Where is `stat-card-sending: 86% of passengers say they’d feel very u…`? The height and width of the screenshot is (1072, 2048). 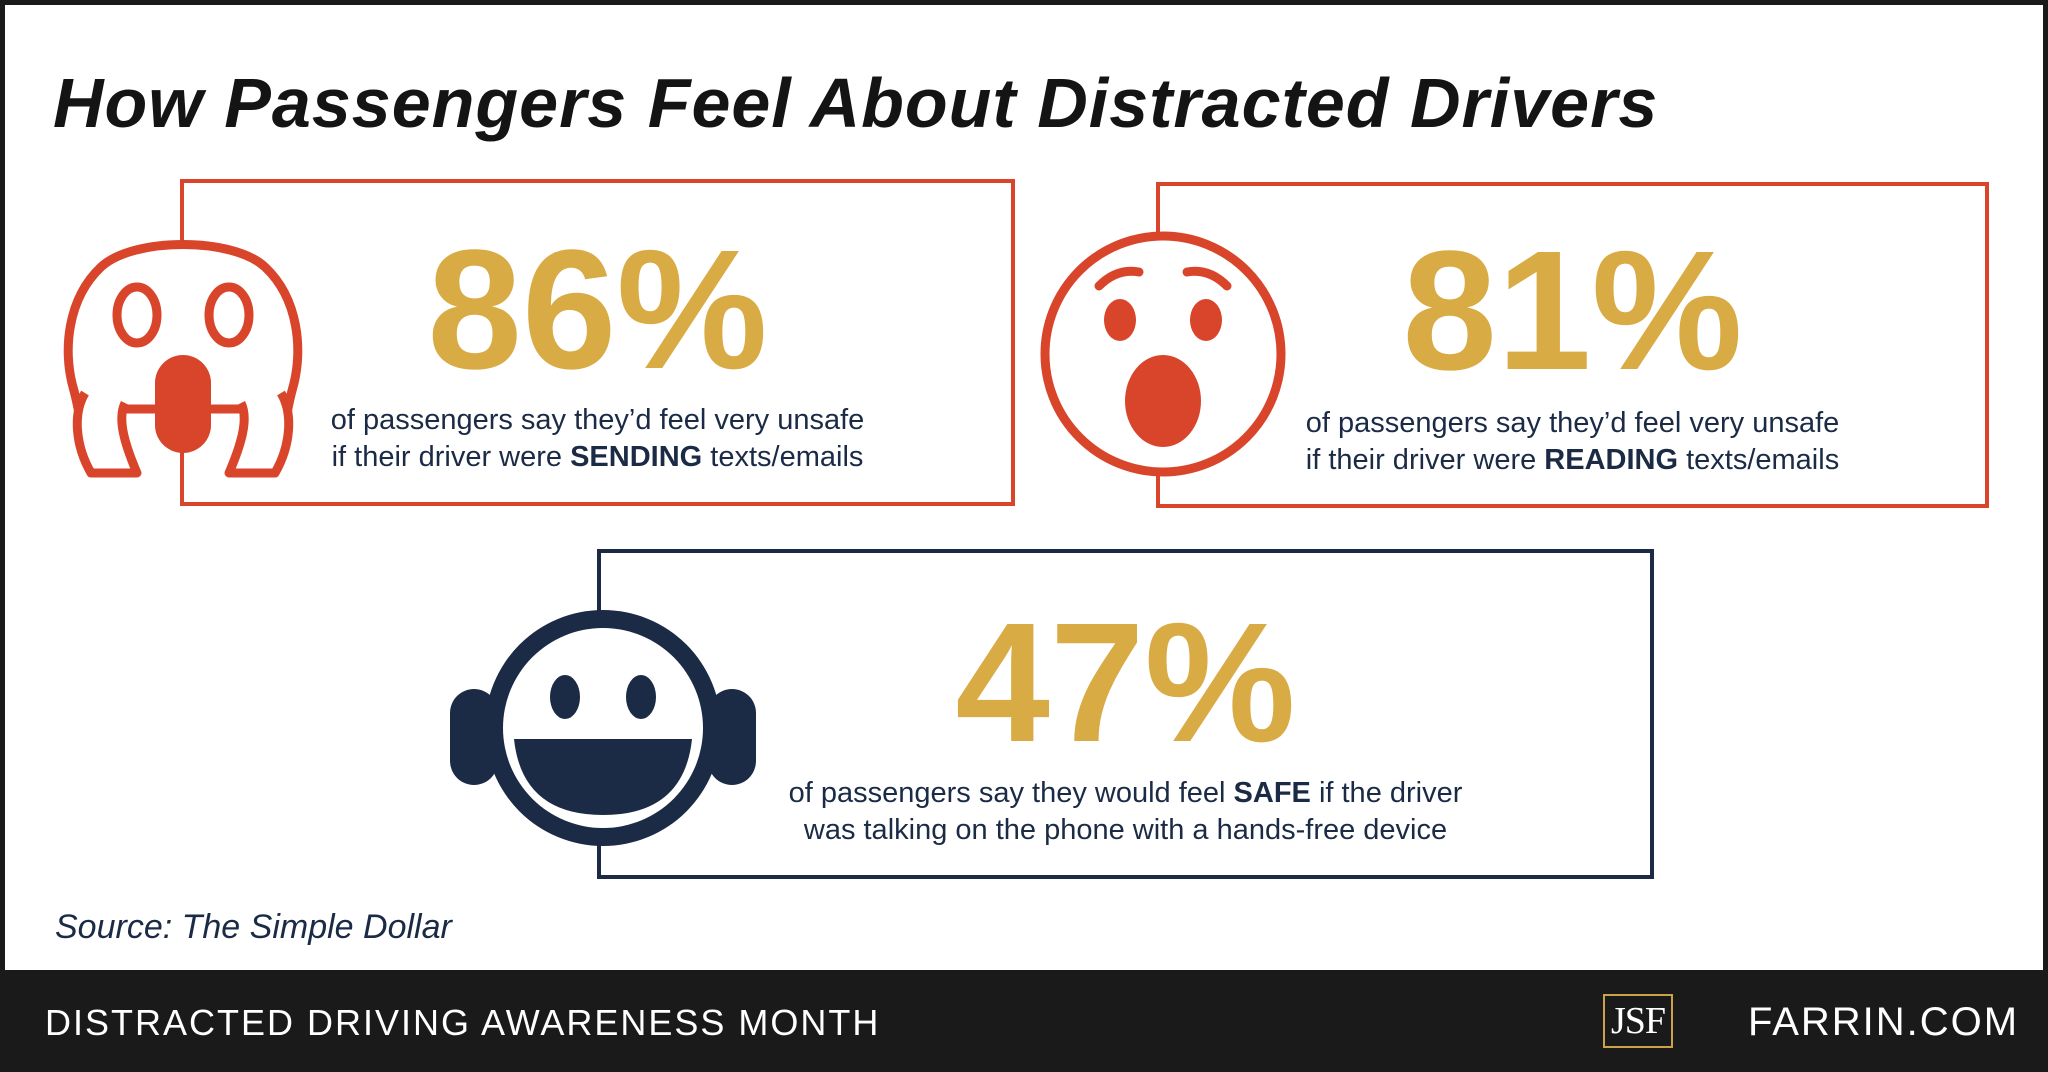 stat-card-sending: 86% of passengers say they’d feel very u… is located at coordinates (597, 342).